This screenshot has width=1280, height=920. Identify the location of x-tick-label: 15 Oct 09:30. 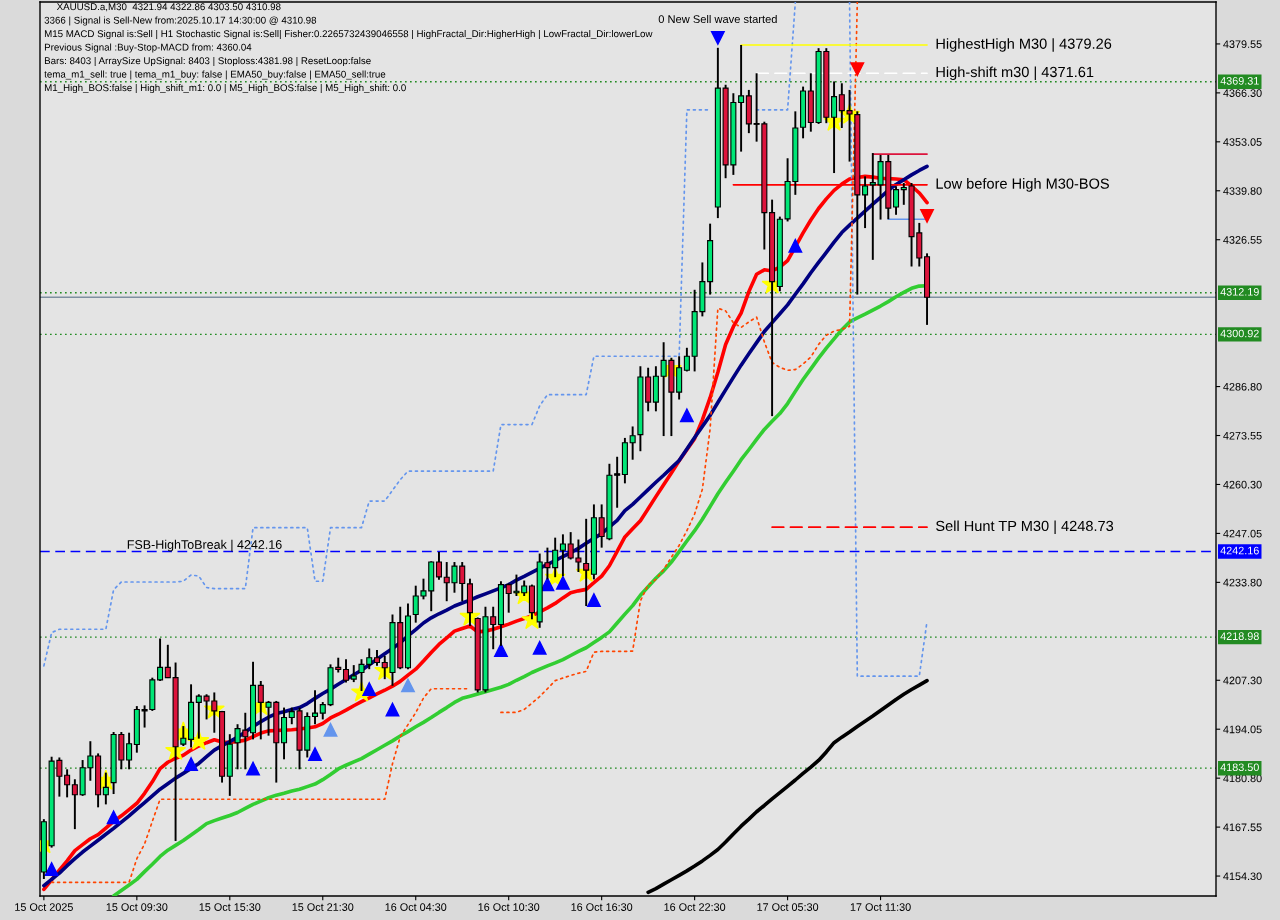
(137, 907).